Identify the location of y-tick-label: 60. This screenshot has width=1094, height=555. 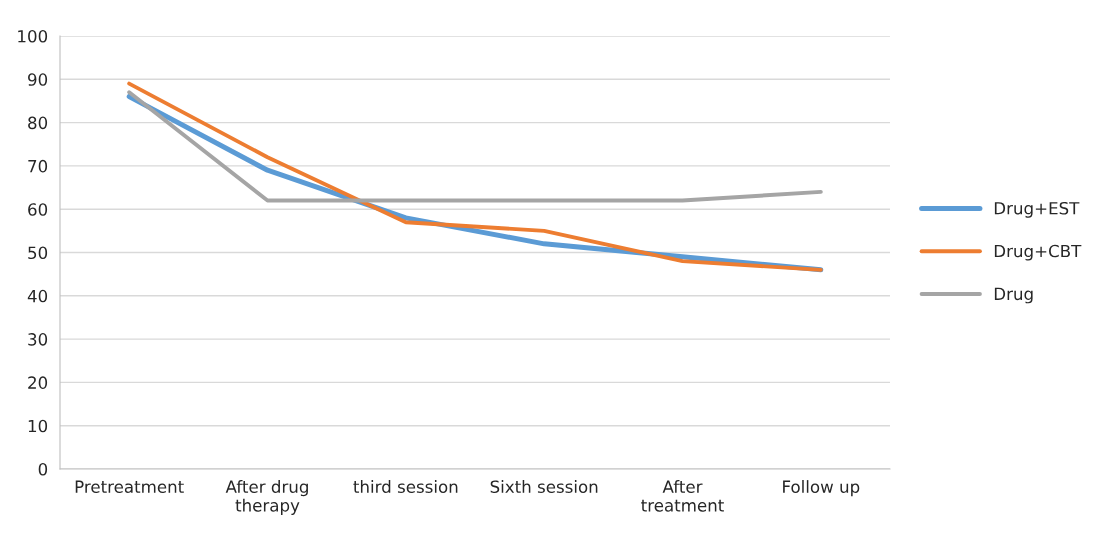
(38, 209).